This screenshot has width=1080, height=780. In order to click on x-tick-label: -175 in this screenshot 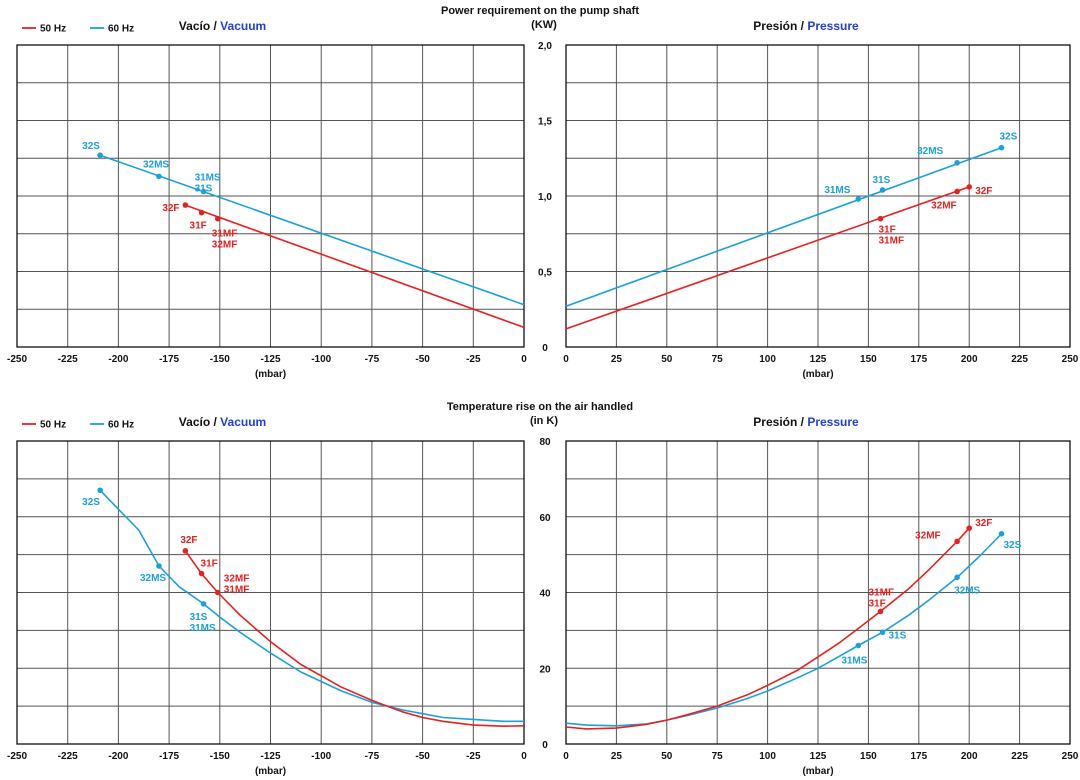, I will do `click(169, 756)`.